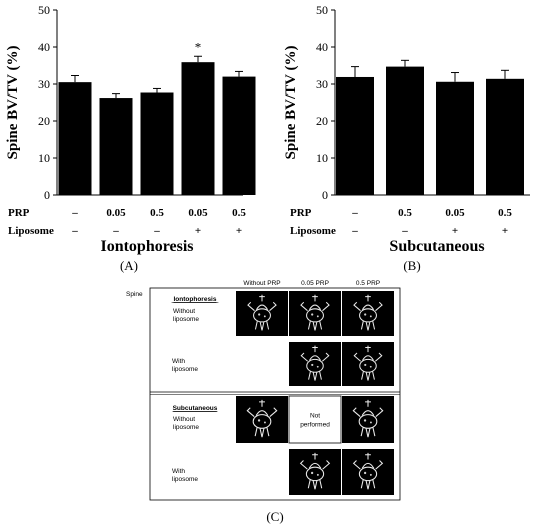  What do you see at coordinates (322, 158) in the screenshot?
I see `y-tick-label: 10` at bounding box center [322, 158].